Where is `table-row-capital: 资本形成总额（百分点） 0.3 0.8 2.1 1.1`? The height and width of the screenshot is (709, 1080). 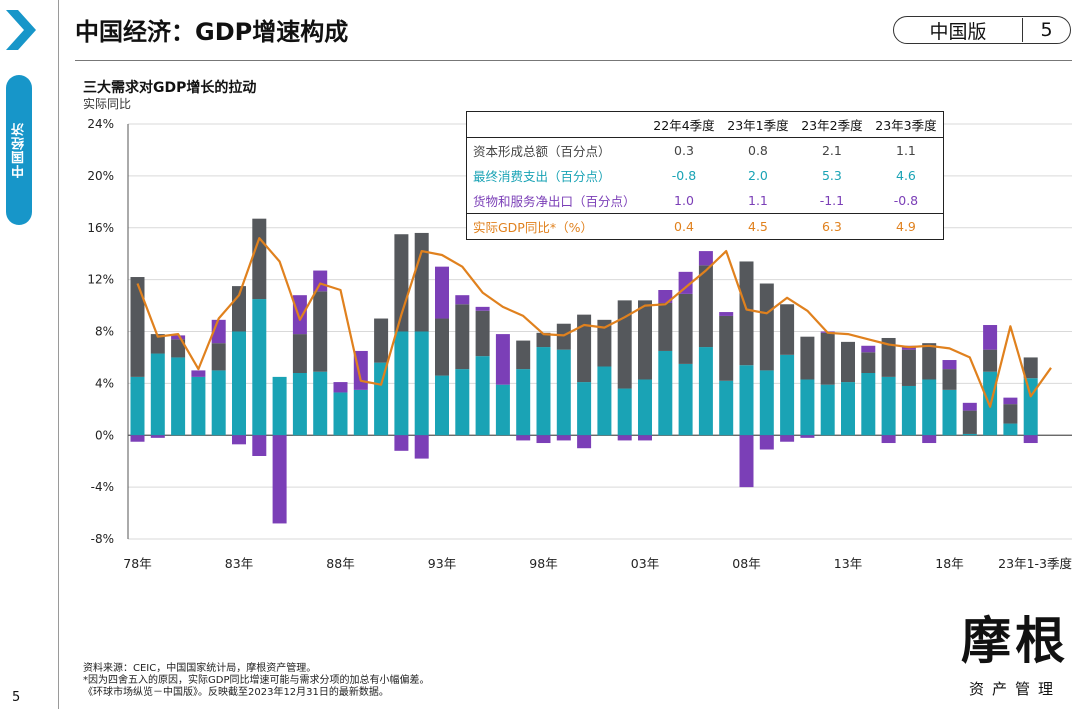 table-row-capital: 资本形成总额（百分点） 0.3 0.8 2.1 1.1 is located at coordinates (705, 151).